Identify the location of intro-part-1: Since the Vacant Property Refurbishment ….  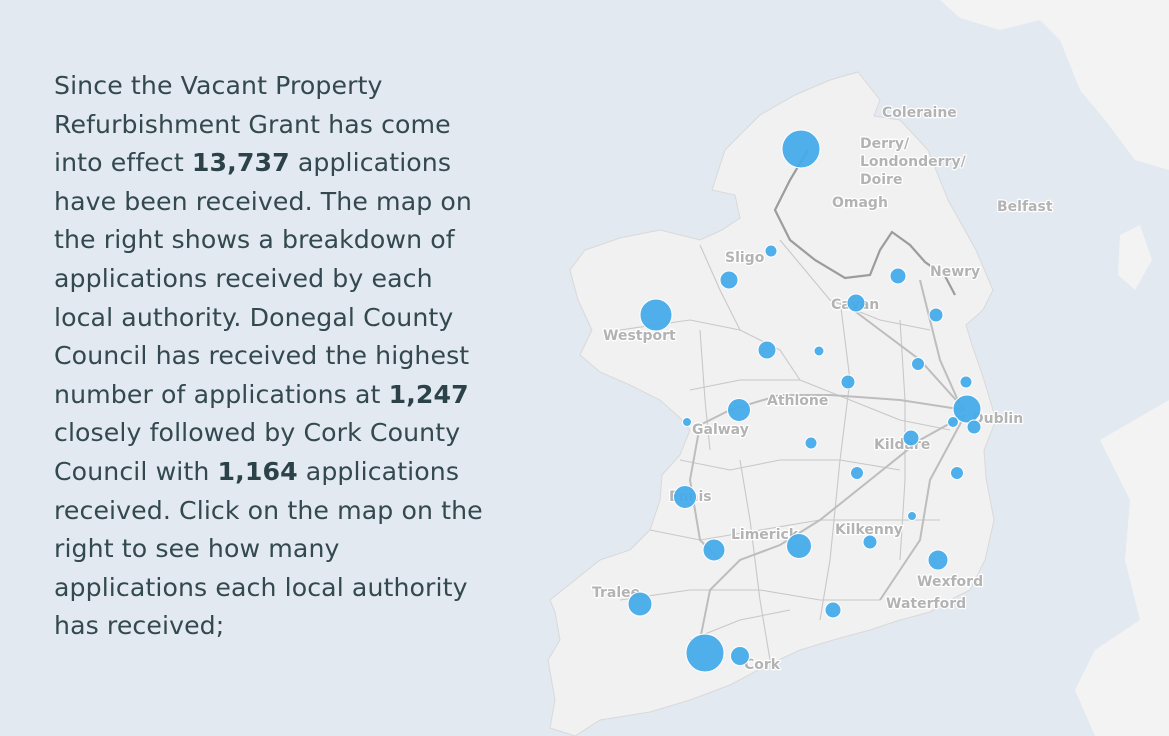
(252, 124).